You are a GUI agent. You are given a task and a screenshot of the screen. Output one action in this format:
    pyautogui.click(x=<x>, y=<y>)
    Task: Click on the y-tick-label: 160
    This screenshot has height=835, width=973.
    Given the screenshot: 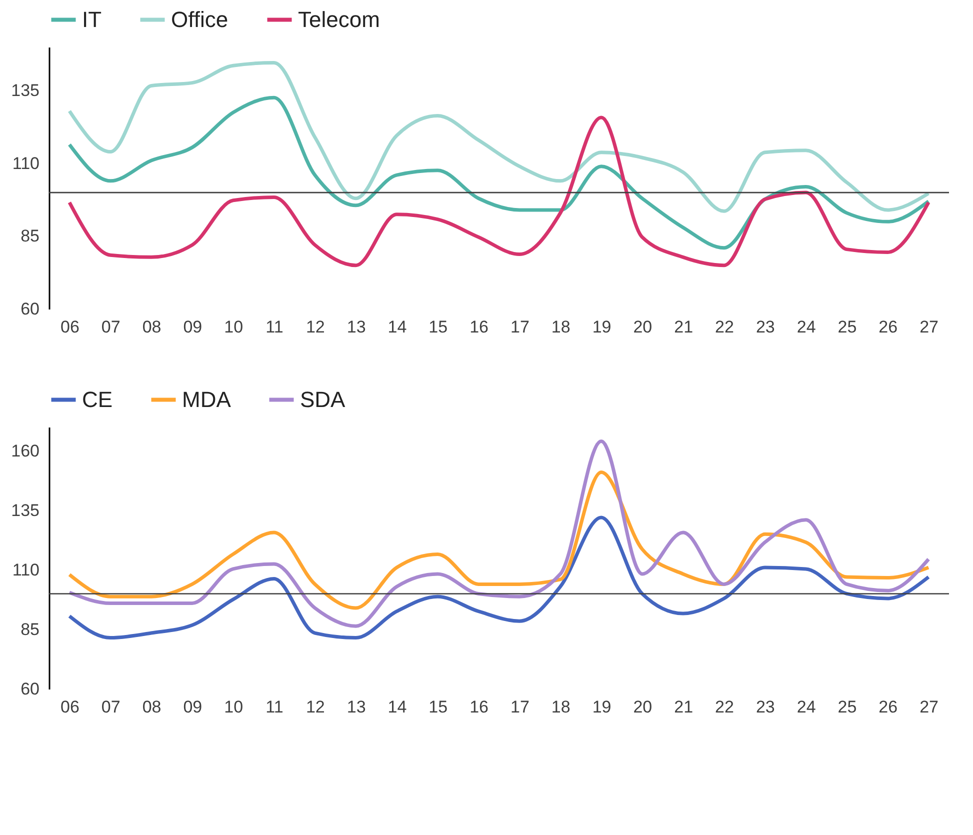 What is the action you would take?
    pyautogui.click(x=25, y=450)
    